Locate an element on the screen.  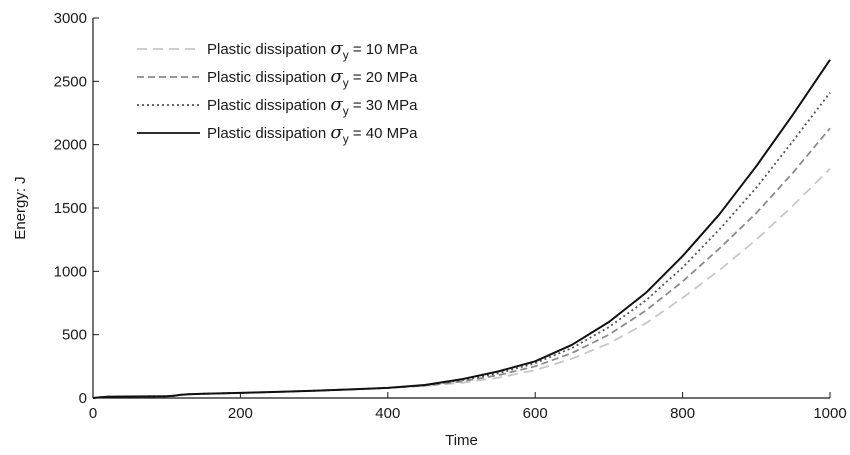
legend-entry-1: Plastic dissipation σy = 10 MPa is located at coordinates (312, 50).